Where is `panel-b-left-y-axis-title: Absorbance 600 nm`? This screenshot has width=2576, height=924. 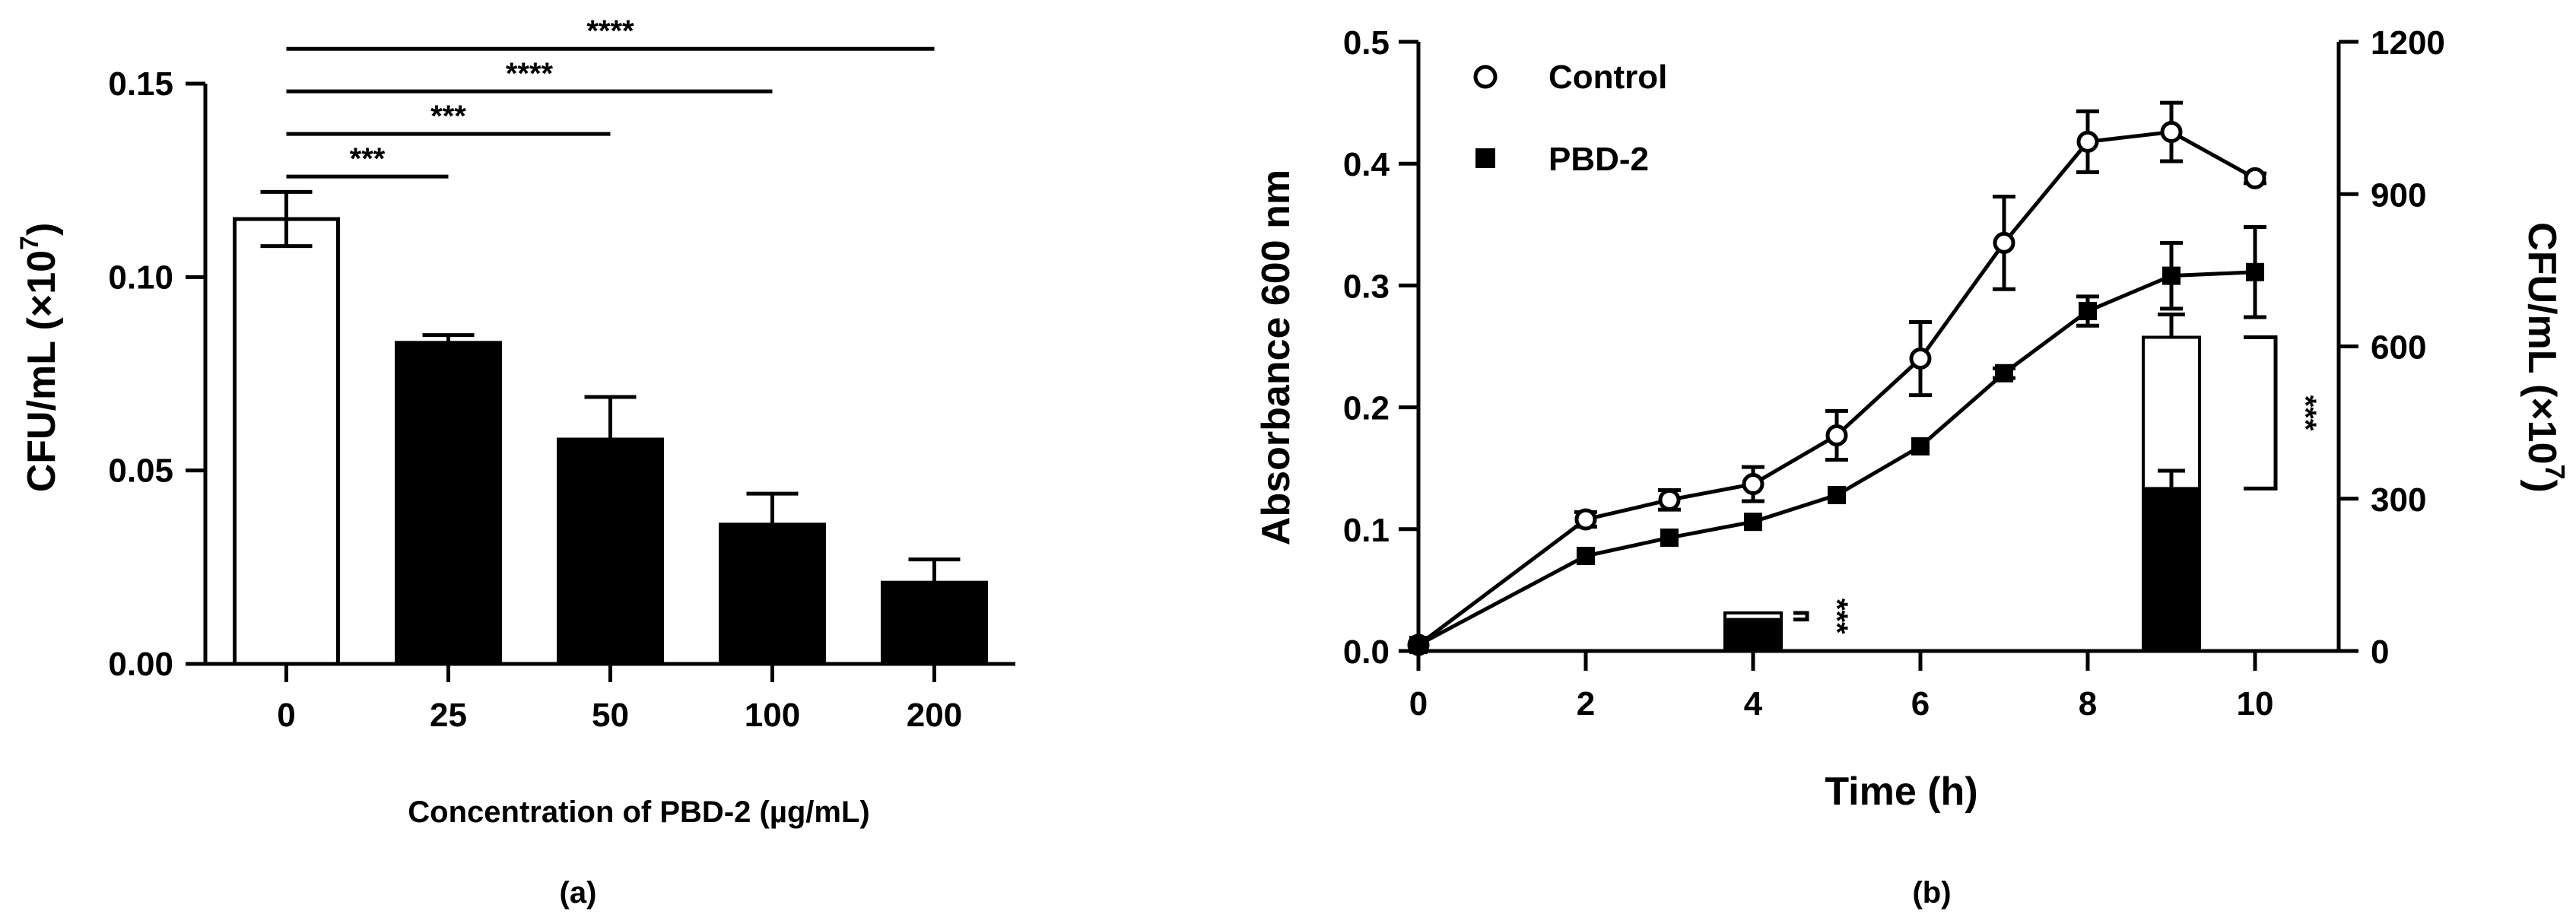
panel-b-left-y-axis-title: Absorbance 600 nm is located at coordinates (1276, 357).